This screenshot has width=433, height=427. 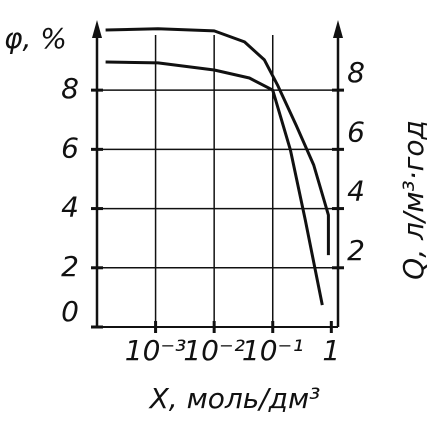 What do you see at coordinates (331, 350) in the screenshot?
I see `x-tick-label: 1` at bounding box center [331, 350].